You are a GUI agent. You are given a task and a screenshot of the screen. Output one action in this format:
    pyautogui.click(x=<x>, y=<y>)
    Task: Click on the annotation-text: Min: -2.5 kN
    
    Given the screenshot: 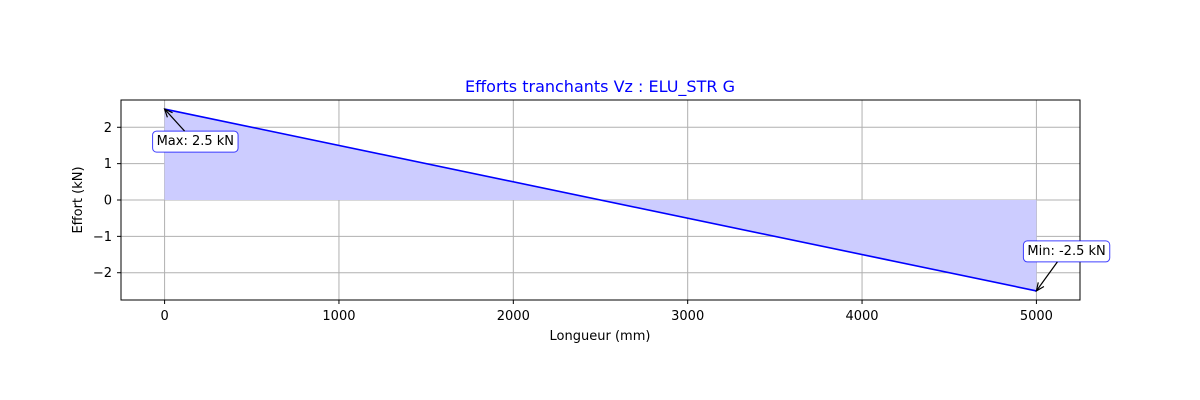 What is the action you would take?
    pyautogui.click(x=1066, y=251)
    